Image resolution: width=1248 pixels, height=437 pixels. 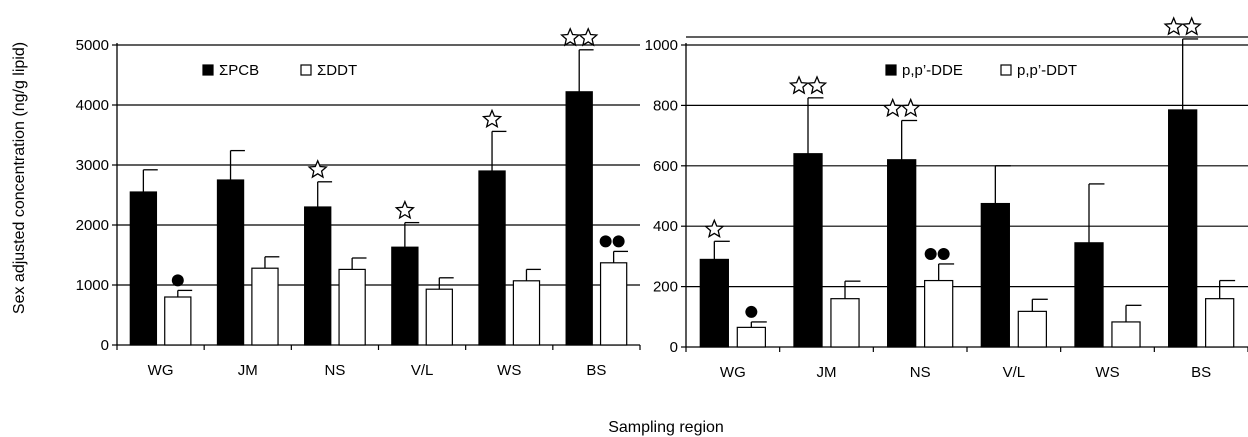 What do you see at coordinates (665, 287) in the screenshot?
I see `y-tick-label: 200` at bounding box center [665, 287].